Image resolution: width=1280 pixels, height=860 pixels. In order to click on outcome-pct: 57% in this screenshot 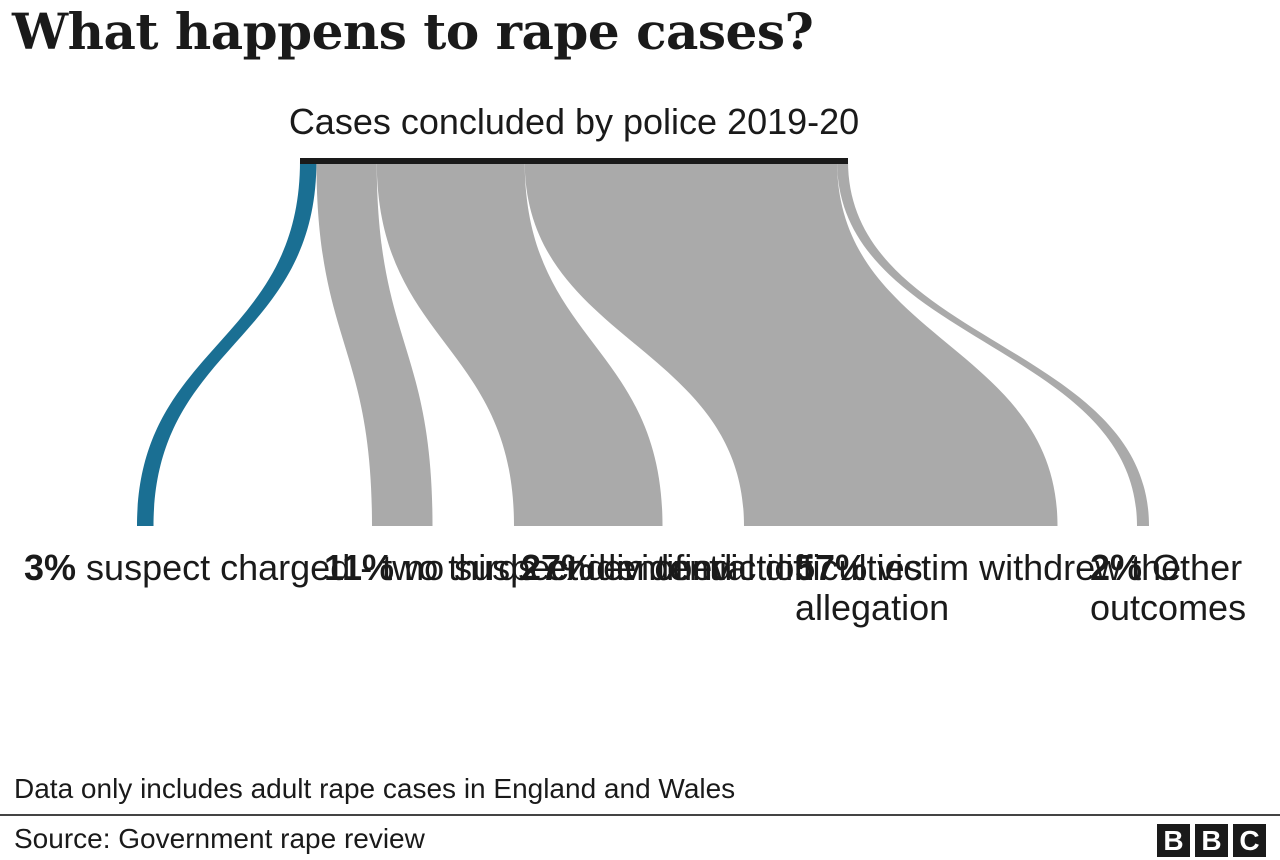, I will do `click(831, 567)`.